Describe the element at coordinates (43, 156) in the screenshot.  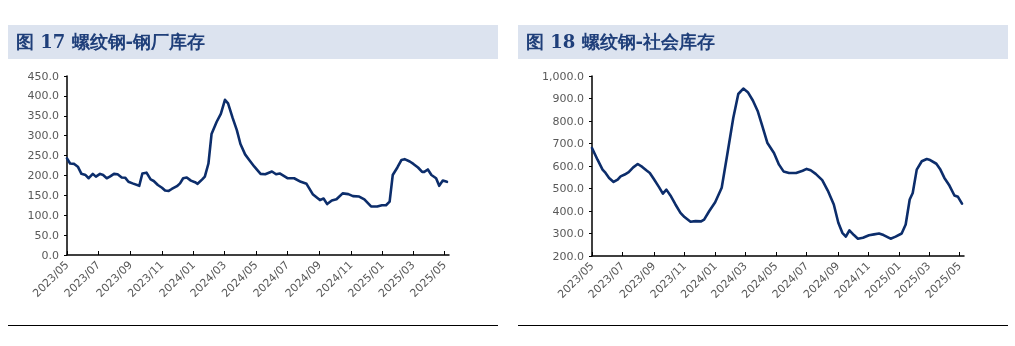
I see `y-tick-label: 250.0` at that location.